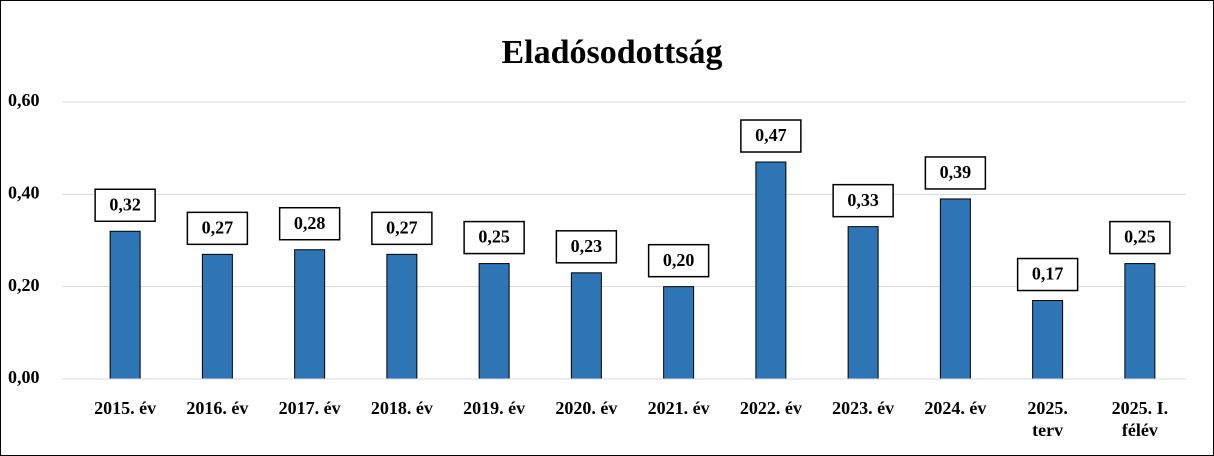 The width and height of the screenshot is (1214, 456). Describe the element at coordinates (771, 408) in the screenshot. I see `x-tick-label: 2022. év` at that location.